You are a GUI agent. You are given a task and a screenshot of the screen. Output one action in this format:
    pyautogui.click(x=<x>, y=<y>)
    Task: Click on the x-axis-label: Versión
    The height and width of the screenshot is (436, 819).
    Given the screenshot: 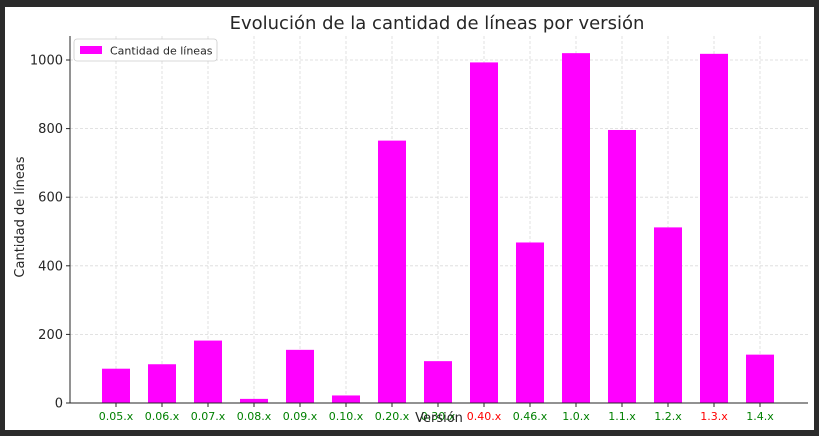 What is the action you would take?
    pyautogui.click(x=439, y=418)
    